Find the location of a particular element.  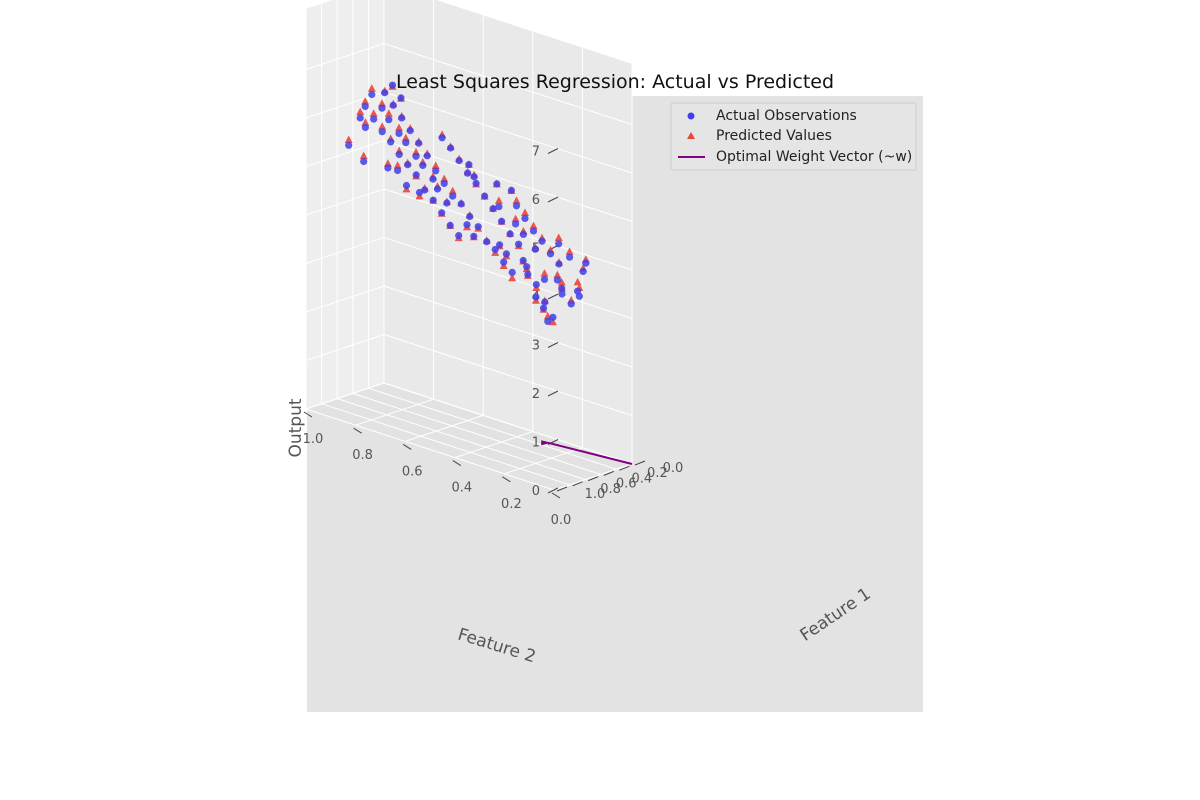

z-tick-label-3: 3 is located at coordinates (536, 346).